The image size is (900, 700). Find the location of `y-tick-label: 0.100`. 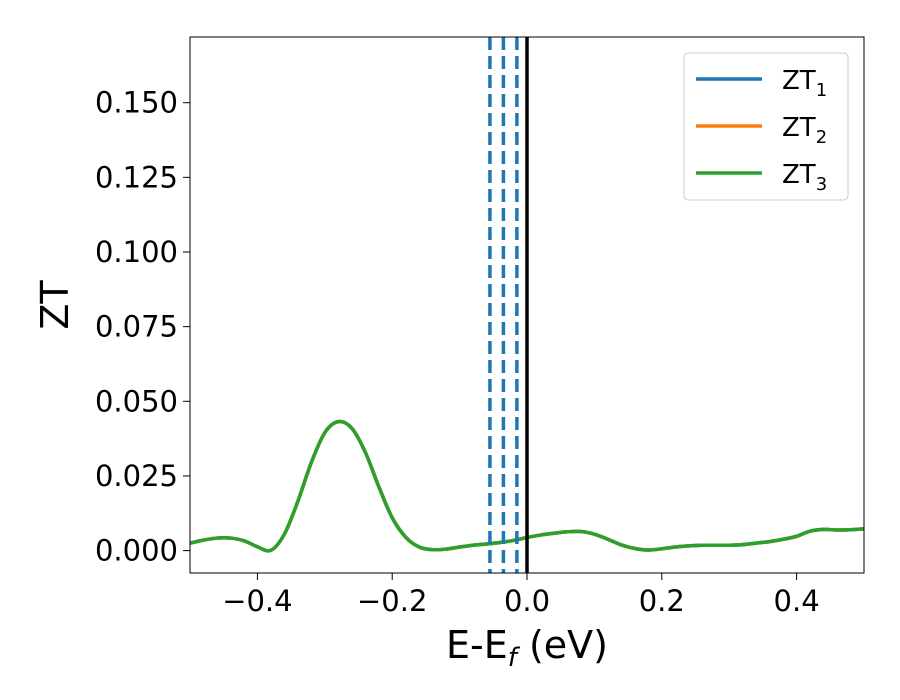

y-tick-label: 0.100 is located at coordinates (136, 252).